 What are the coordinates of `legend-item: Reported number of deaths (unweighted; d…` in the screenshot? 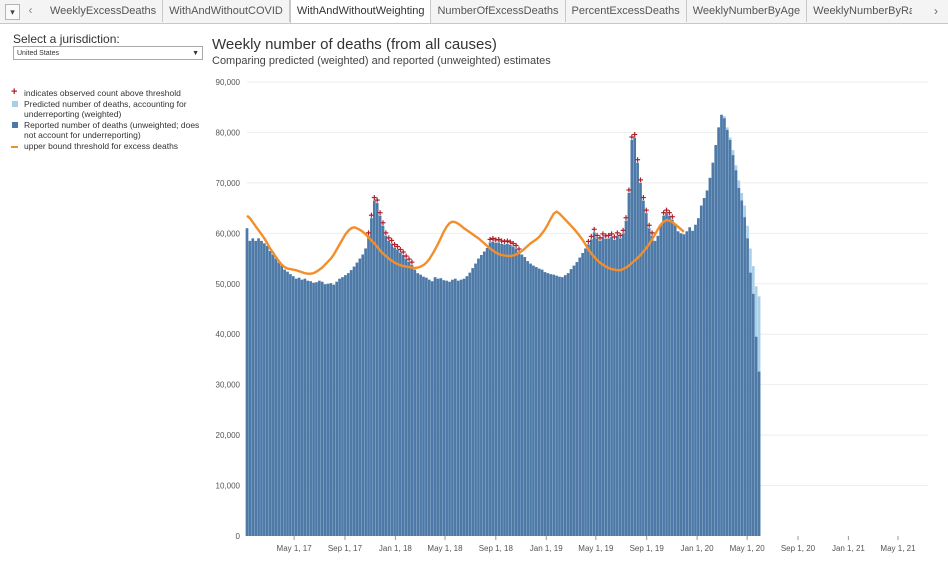 It's located at (111, 130).